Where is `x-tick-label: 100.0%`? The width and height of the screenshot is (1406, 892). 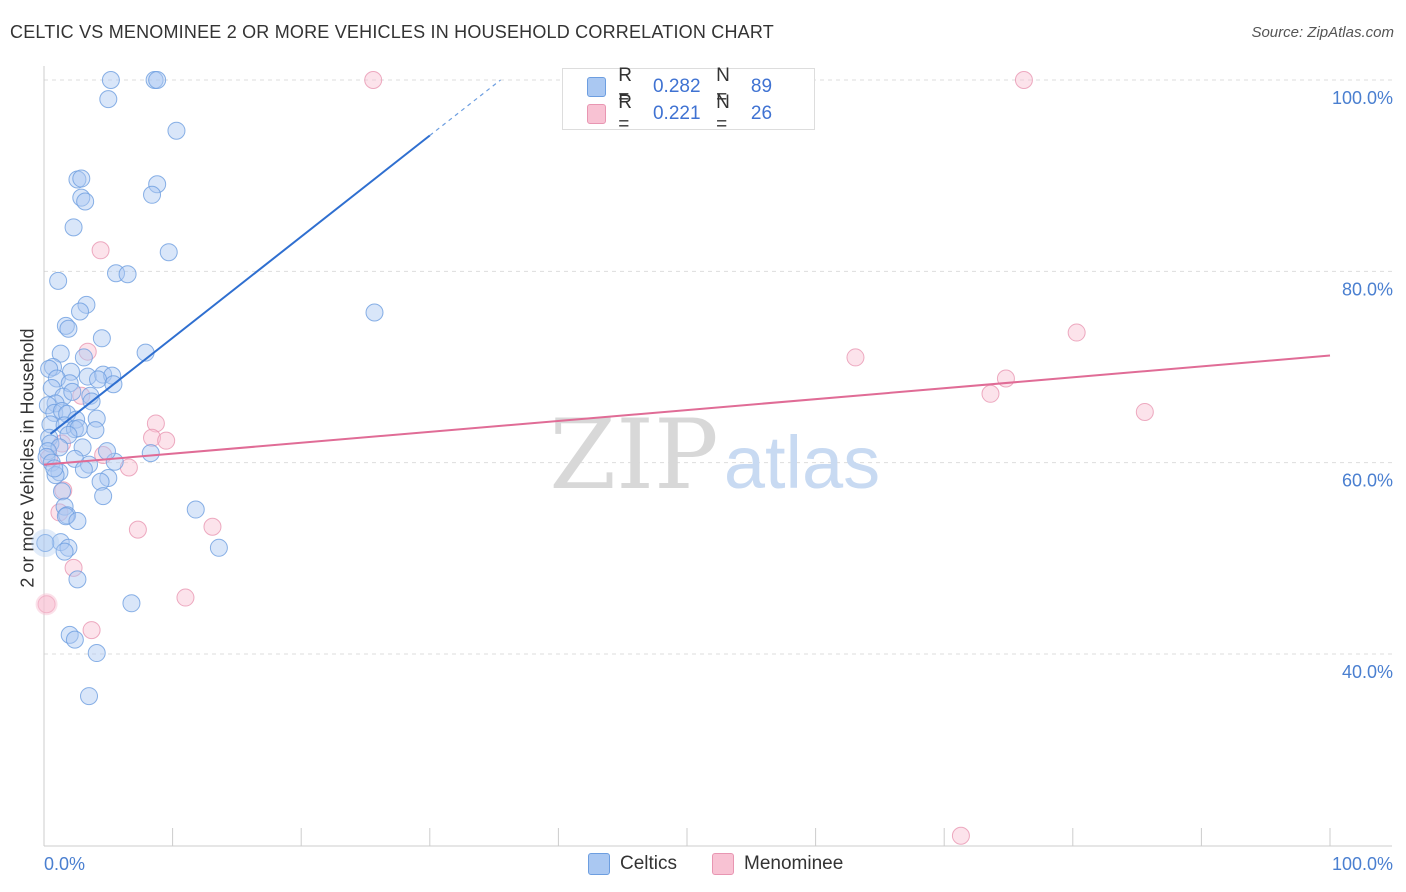
x-tick-label: 100.0% is located at coordinates (1362, 864).